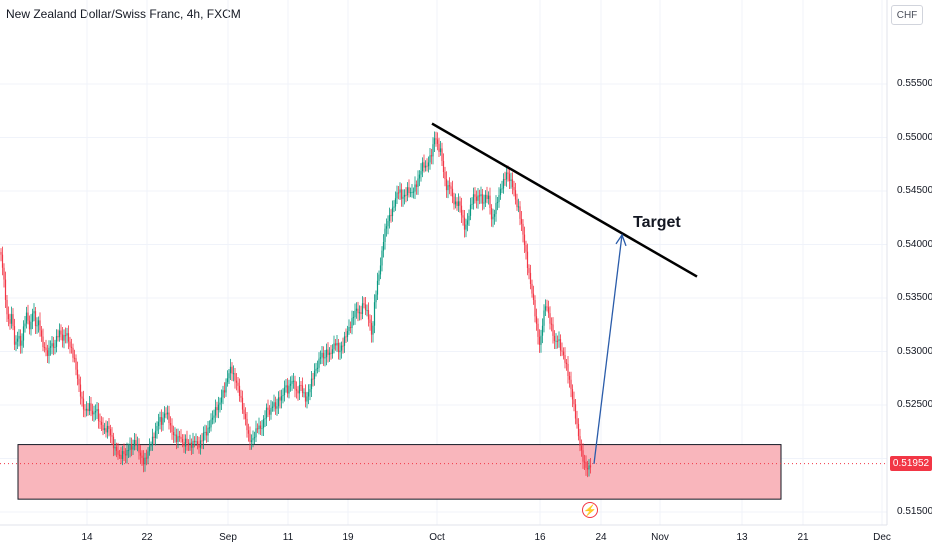  Describe the element at coordinates (348, 537) in the screenshot. I see `x-tick-label: 19` at that location.